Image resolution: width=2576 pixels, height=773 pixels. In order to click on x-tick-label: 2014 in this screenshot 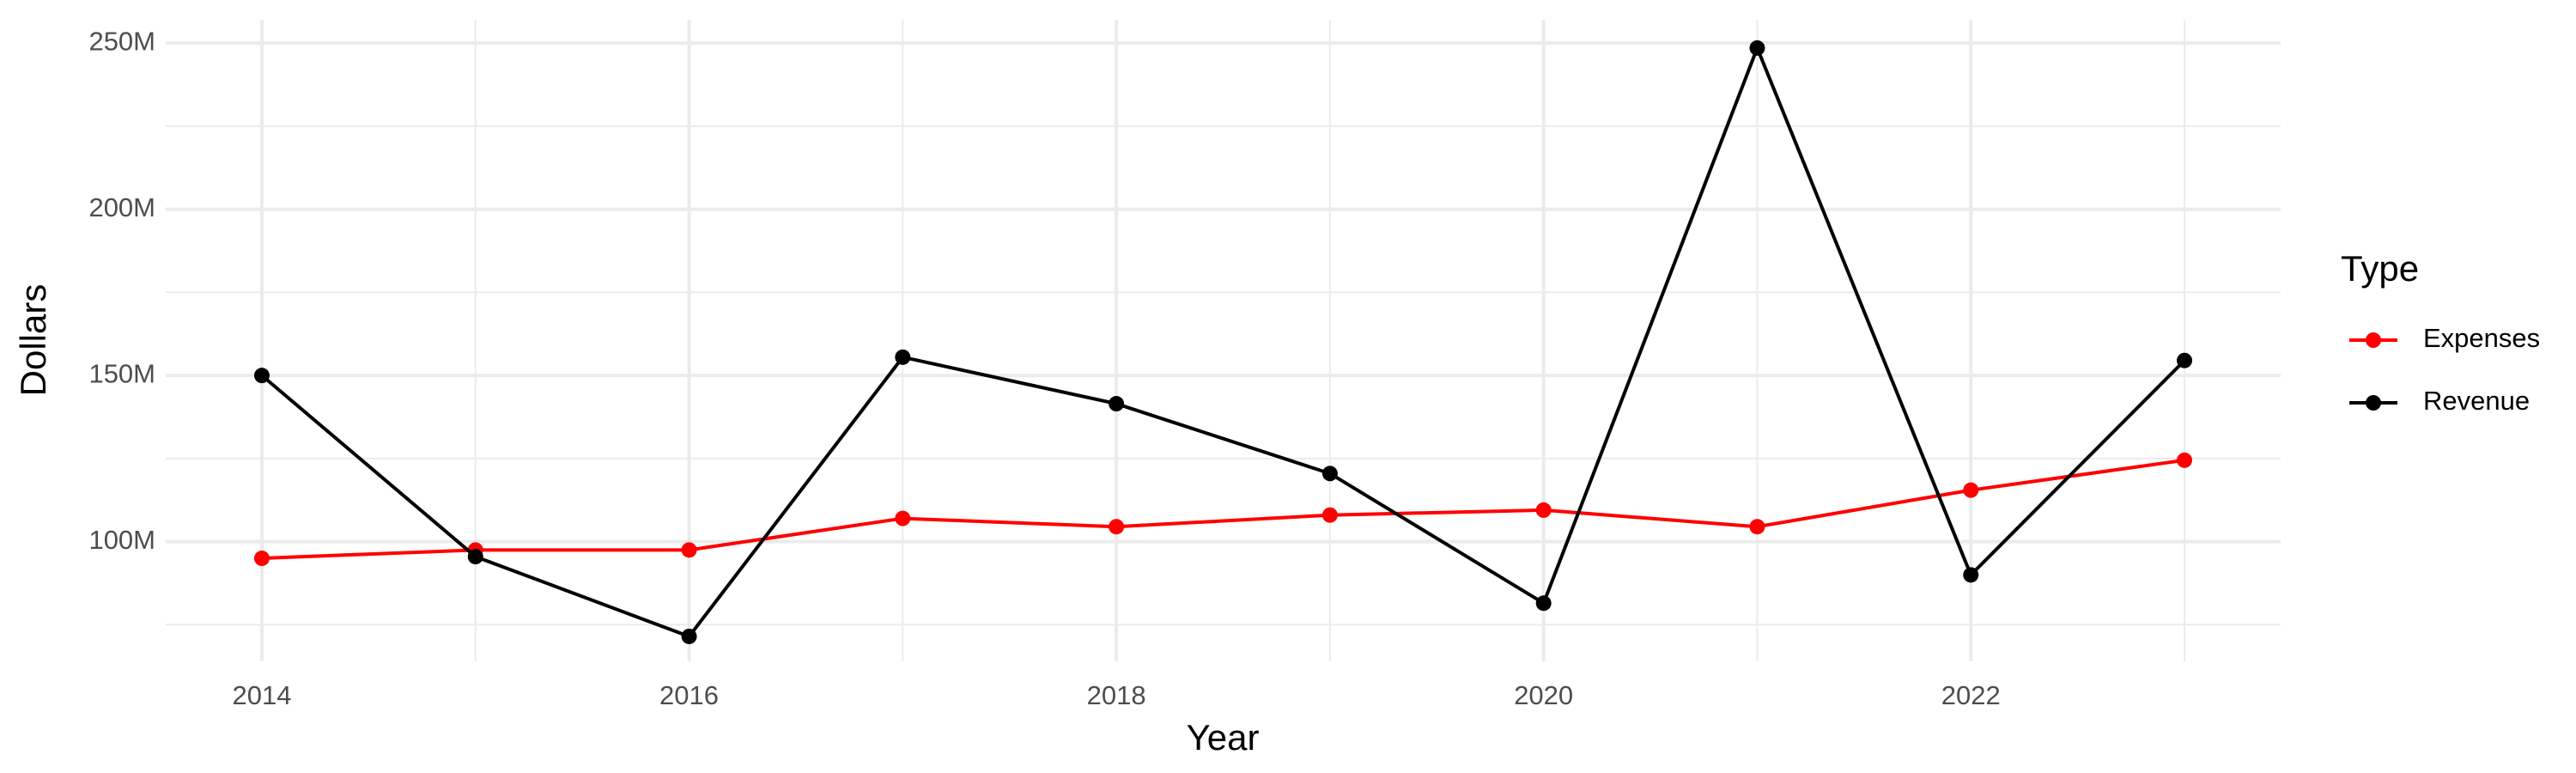, I will do `click(261, 695)`.